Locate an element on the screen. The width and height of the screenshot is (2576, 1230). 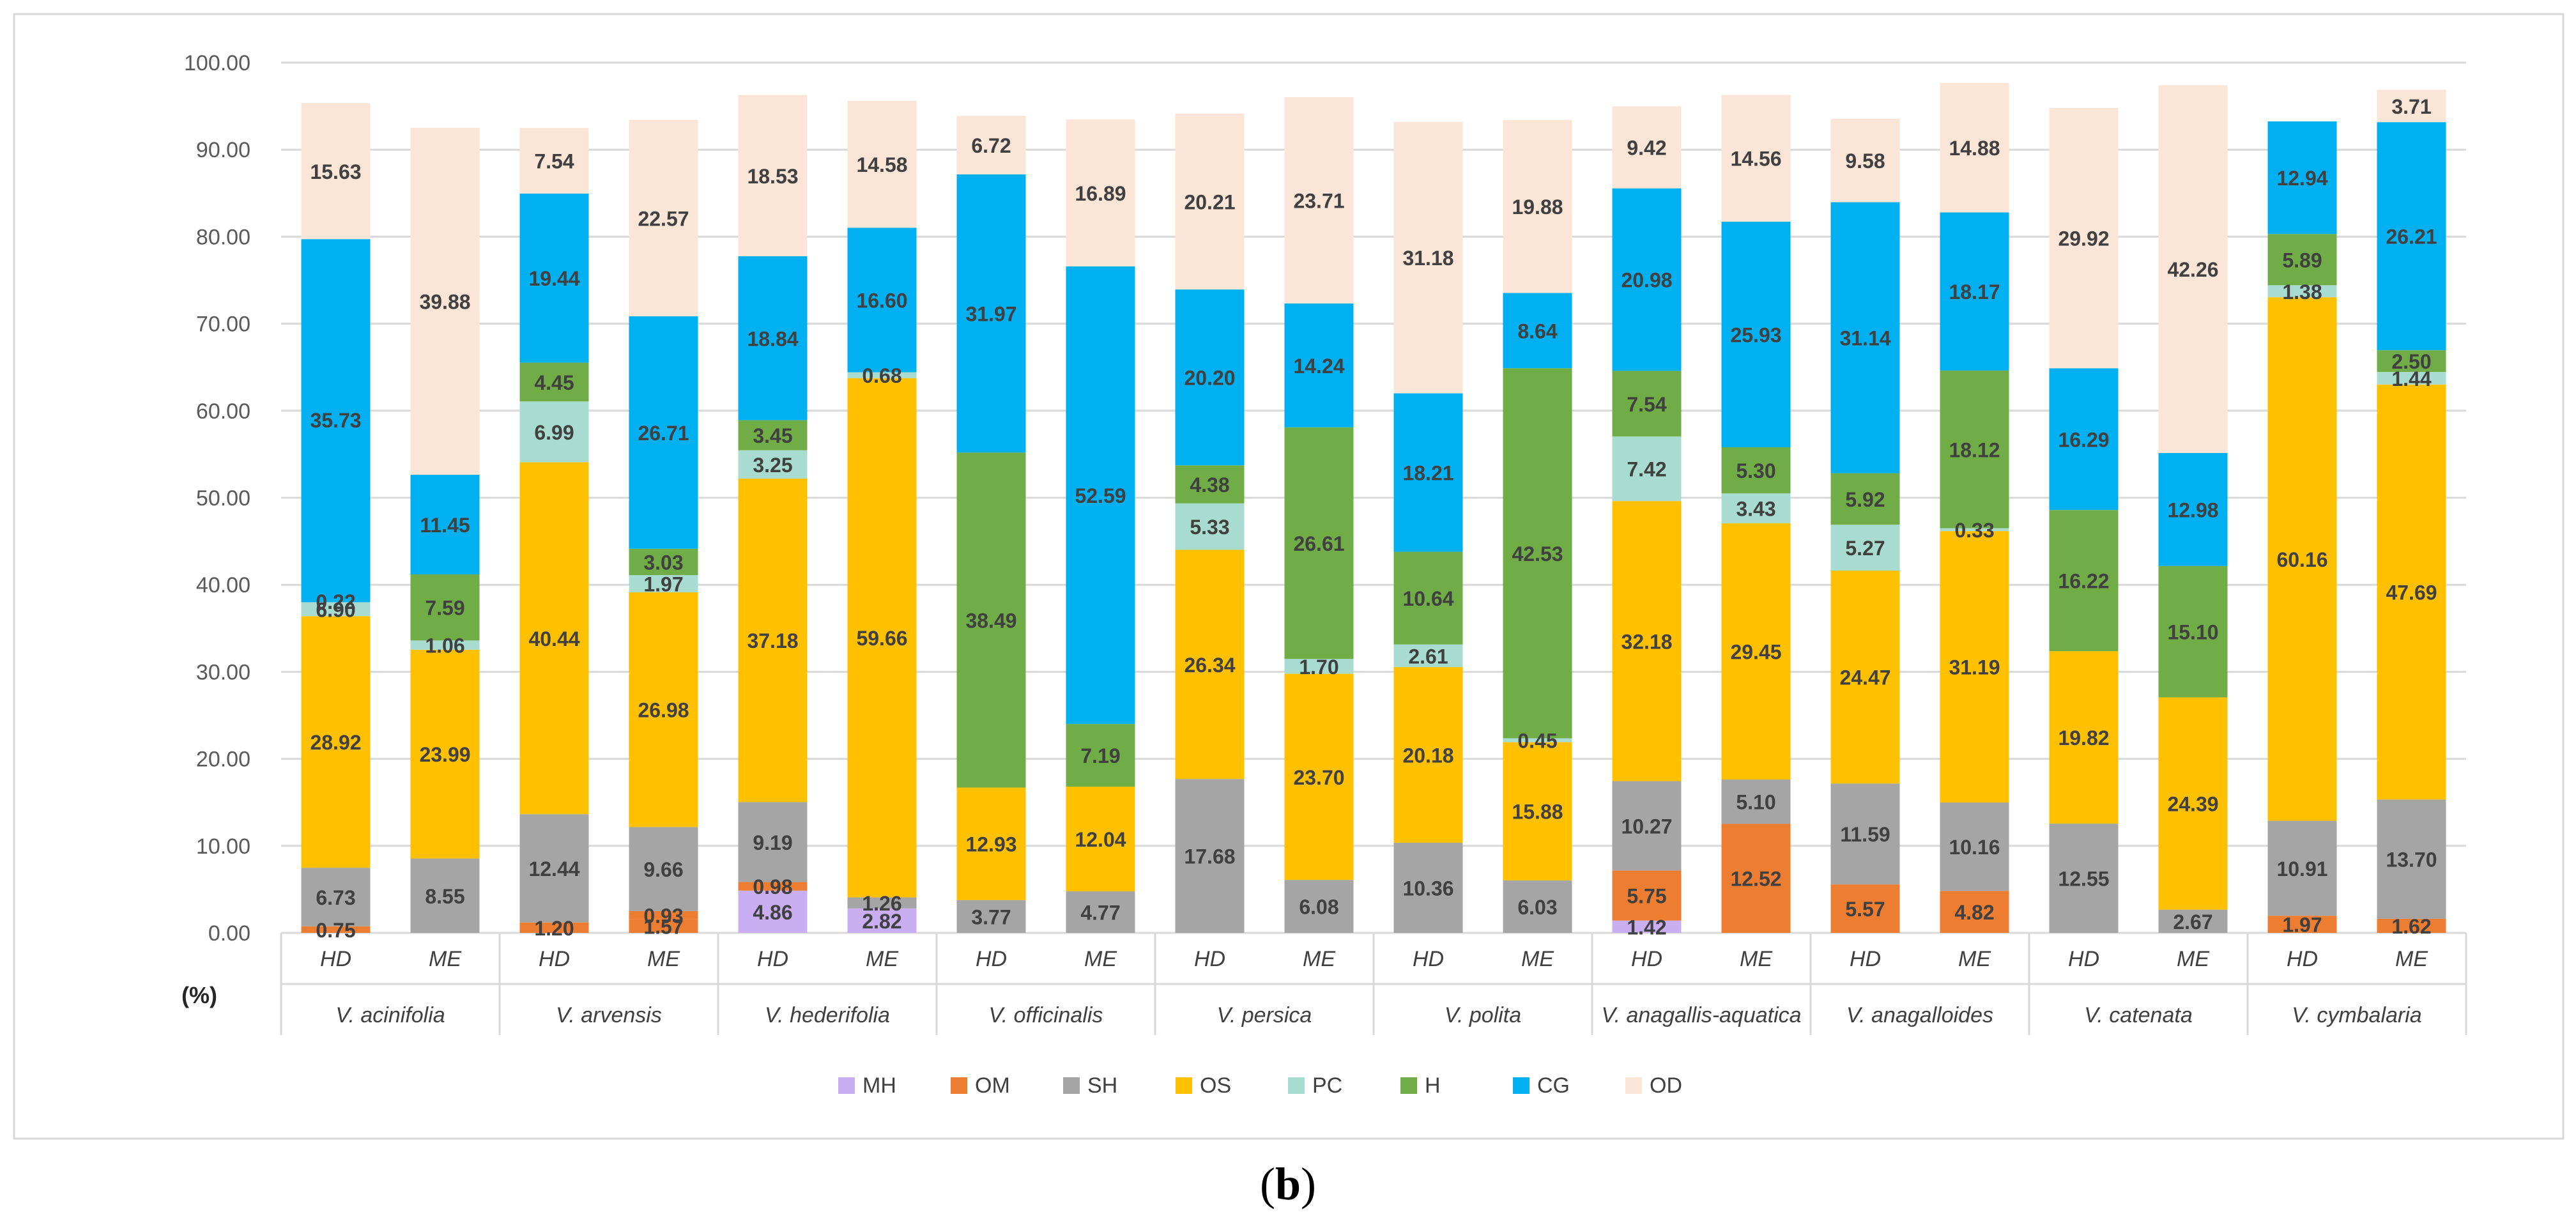
data-label: 23.71 is located at coordinates (1318, 200).